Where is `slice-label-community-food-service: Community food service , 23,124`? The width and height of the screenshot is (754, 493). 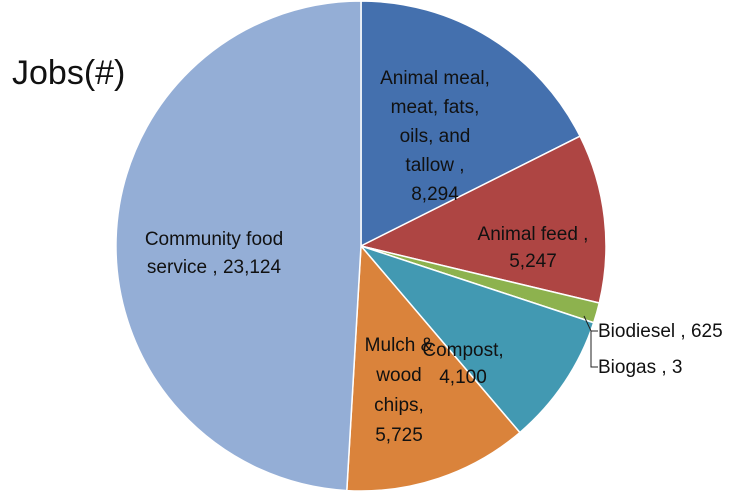 slice-label-community-food-service: Community food service , 23,124 is located at coordinates (214, 253).